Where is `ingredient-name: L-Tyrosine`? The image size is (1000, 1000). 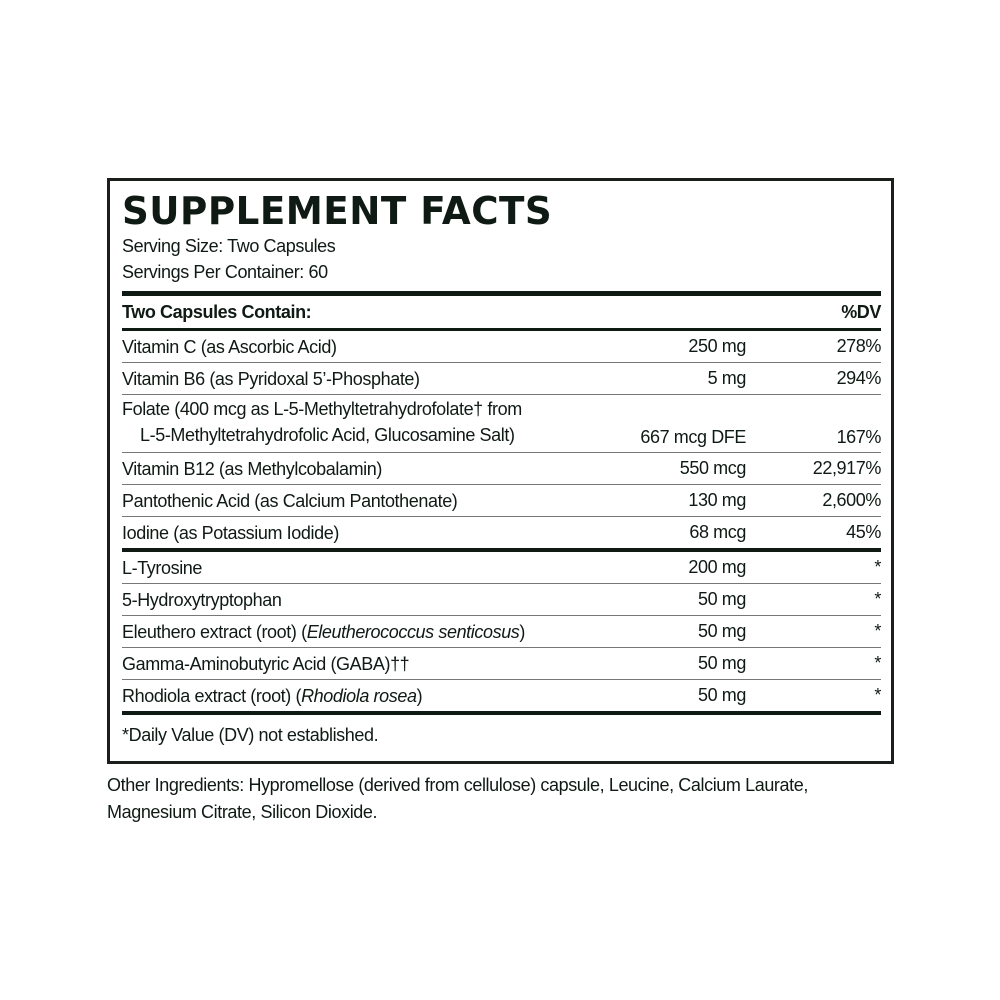 ingredient-name: L-Tyrosine is located at coordinates (162, 567).